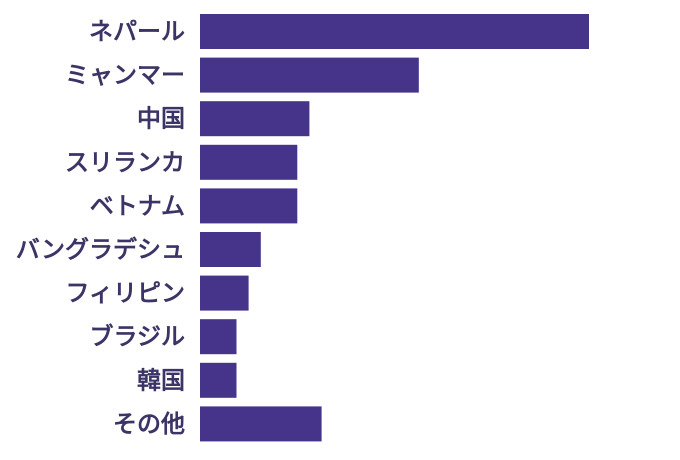 This screenshot has height=460, width=680. Describe the element at coordinates (125, 75) in the screenshot. I see `category-label-1: ミャンマー` at that location.